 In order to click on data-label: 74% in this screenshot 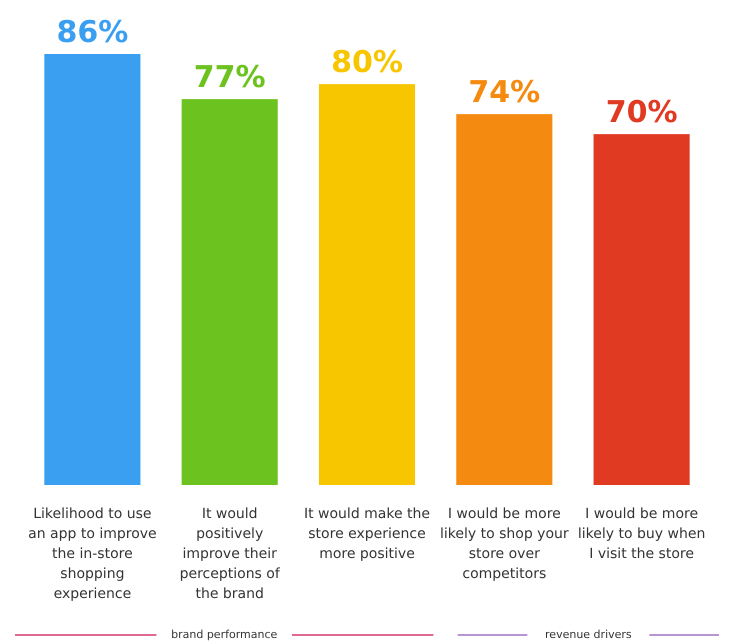, I will do `click(504, 92)`.